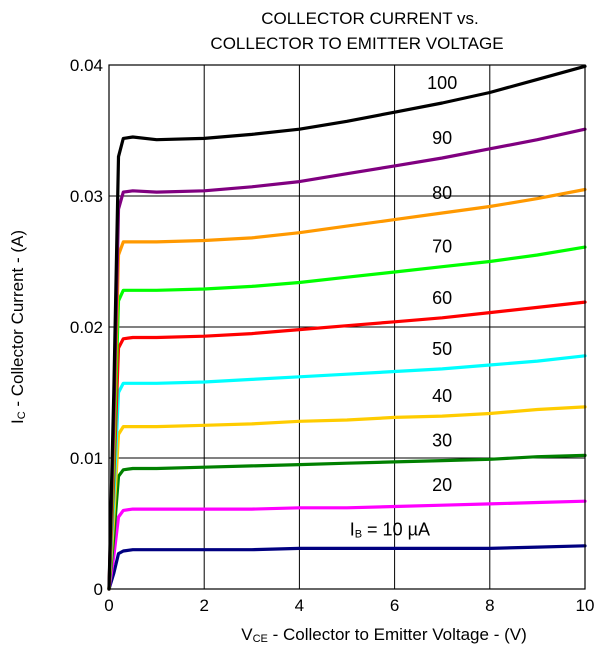 This screenshot has height=647, width=598. I want to click on chart-title-line-2: COLLECTOR TO EMITTER VOLTAGE, so click(356, 43).